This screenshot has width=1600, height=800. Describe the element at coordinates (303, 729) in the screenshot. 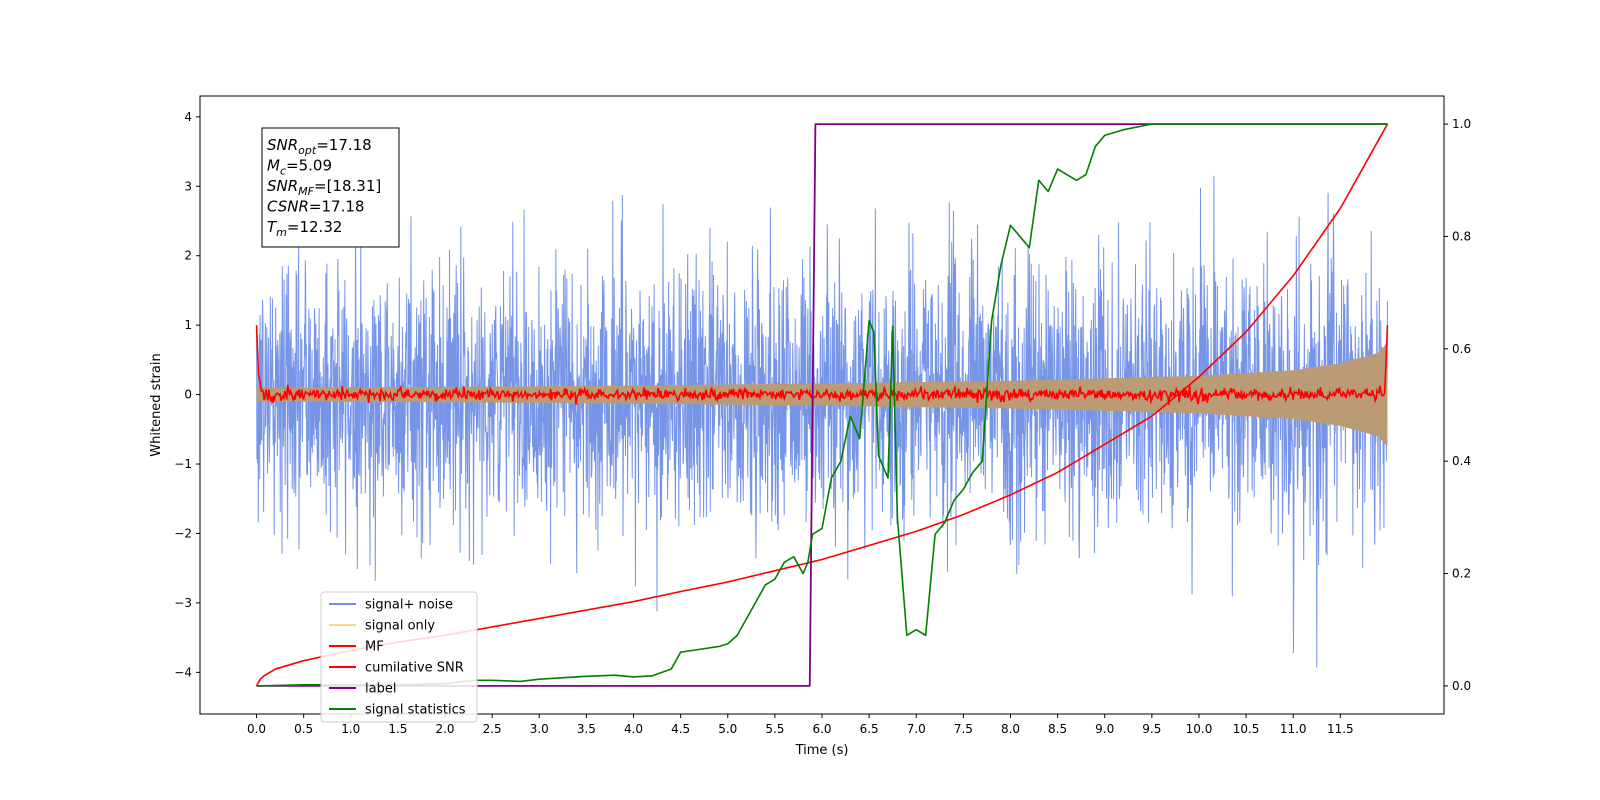

I see `x-tick-label: 0.5` at that location.